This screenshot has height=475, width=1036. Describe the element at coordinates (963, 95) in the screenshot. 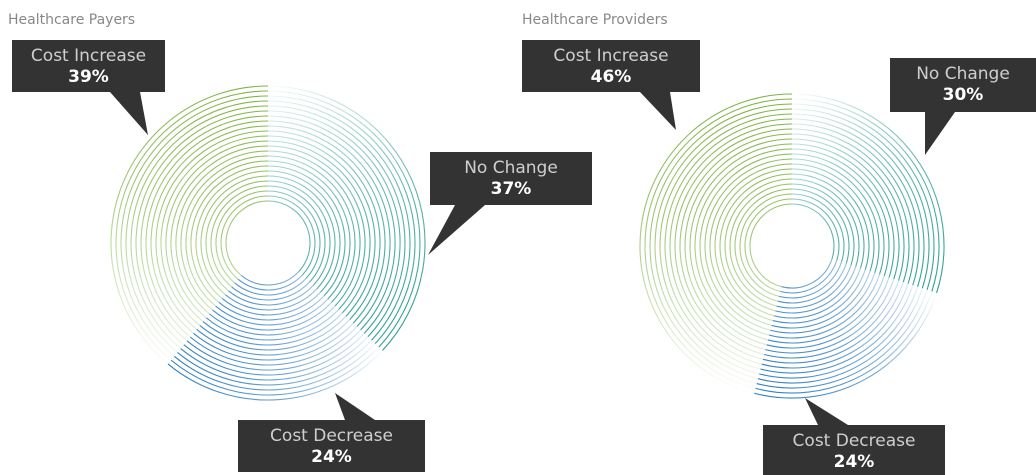

I see `slice-value-label: 30%` at that location.